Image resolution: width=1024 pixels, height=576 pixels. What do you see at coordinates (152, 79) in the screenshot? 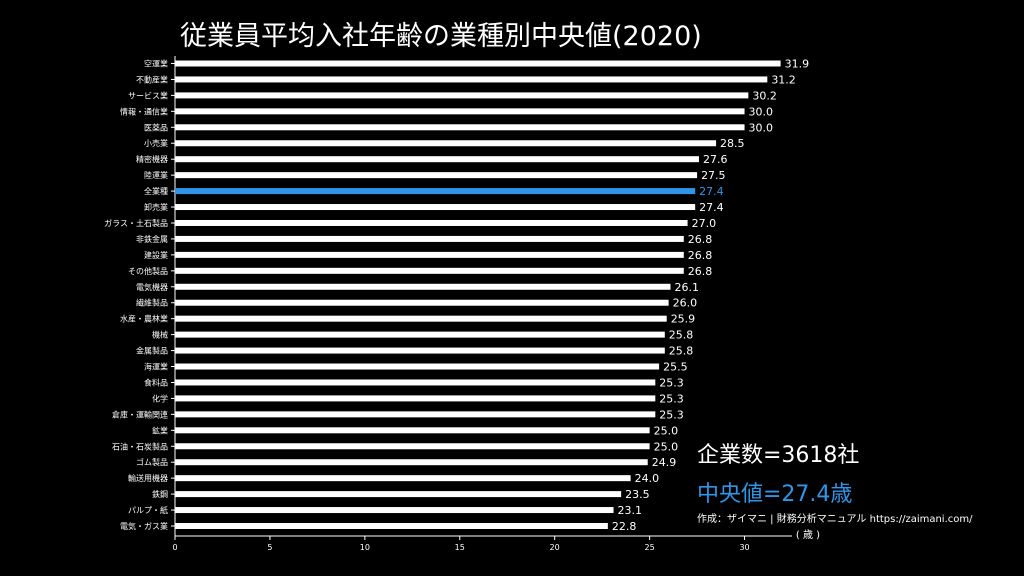
I see `category-label-1: 不動産業` at bounding box center [152, 79].